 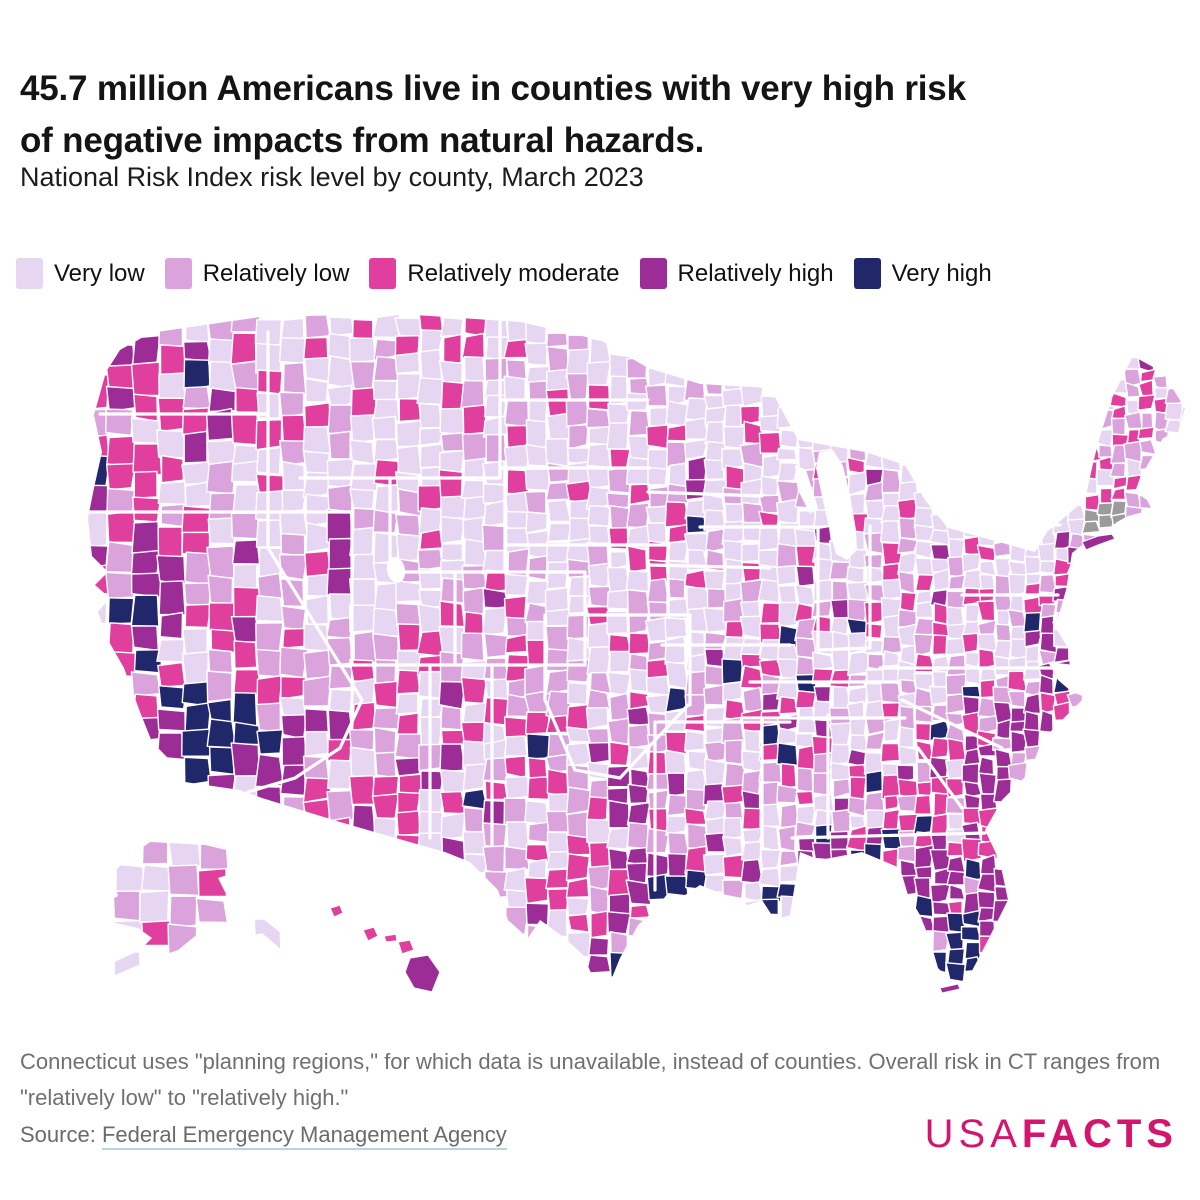 I want to click on legend-label: Very low, so click(x=99, y=273).